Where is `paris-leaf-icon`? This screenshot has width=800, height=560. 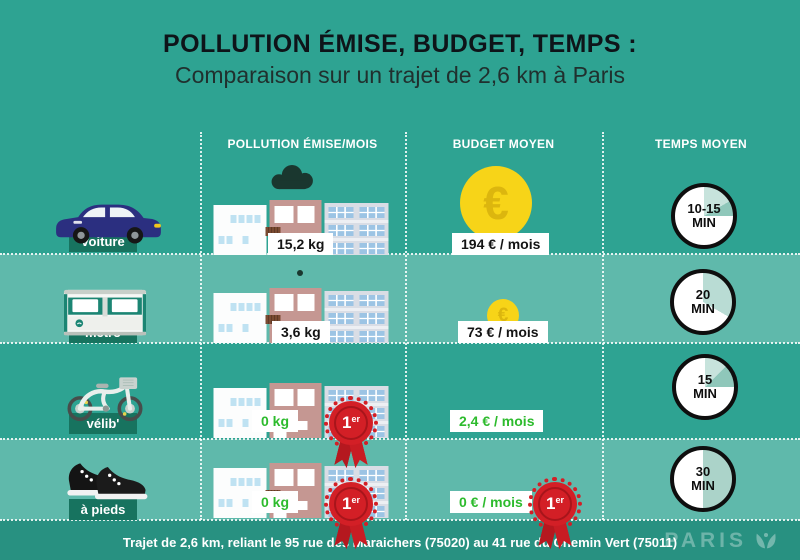 paris-leaf-icon is located at coordinates (766, 540).